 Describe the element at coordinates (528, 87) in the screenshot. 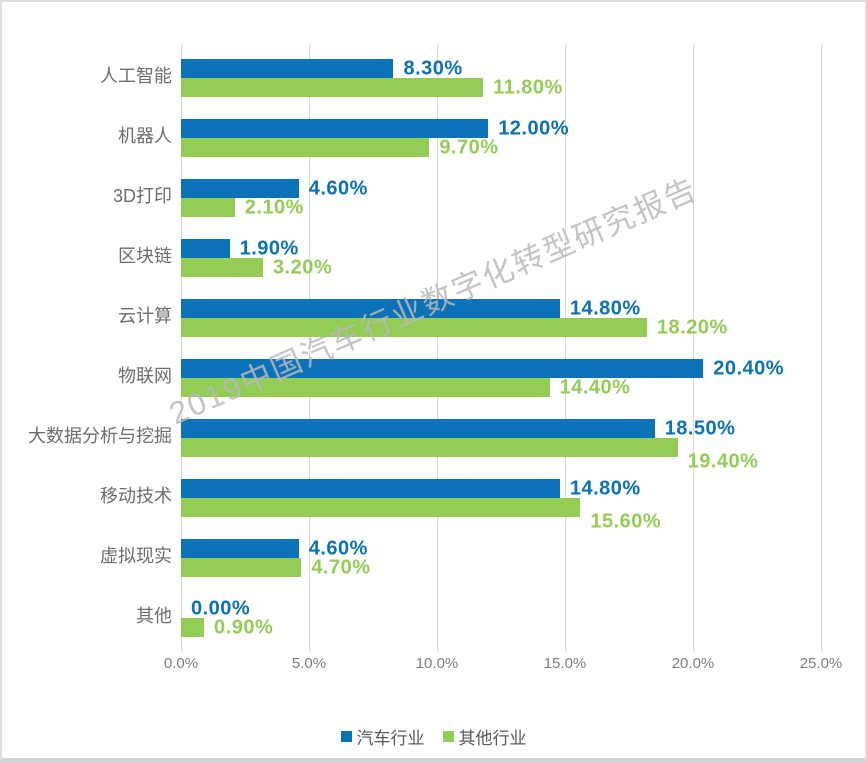

I see `value-label-other-industry: 11.80%` at that location.